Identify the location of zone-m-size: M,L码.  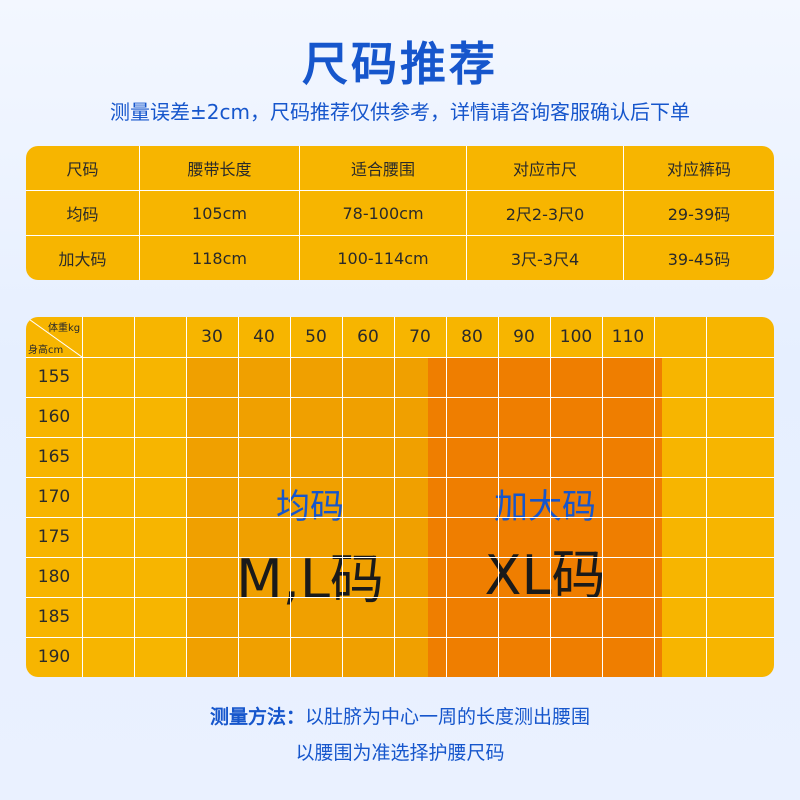
(310, 579).